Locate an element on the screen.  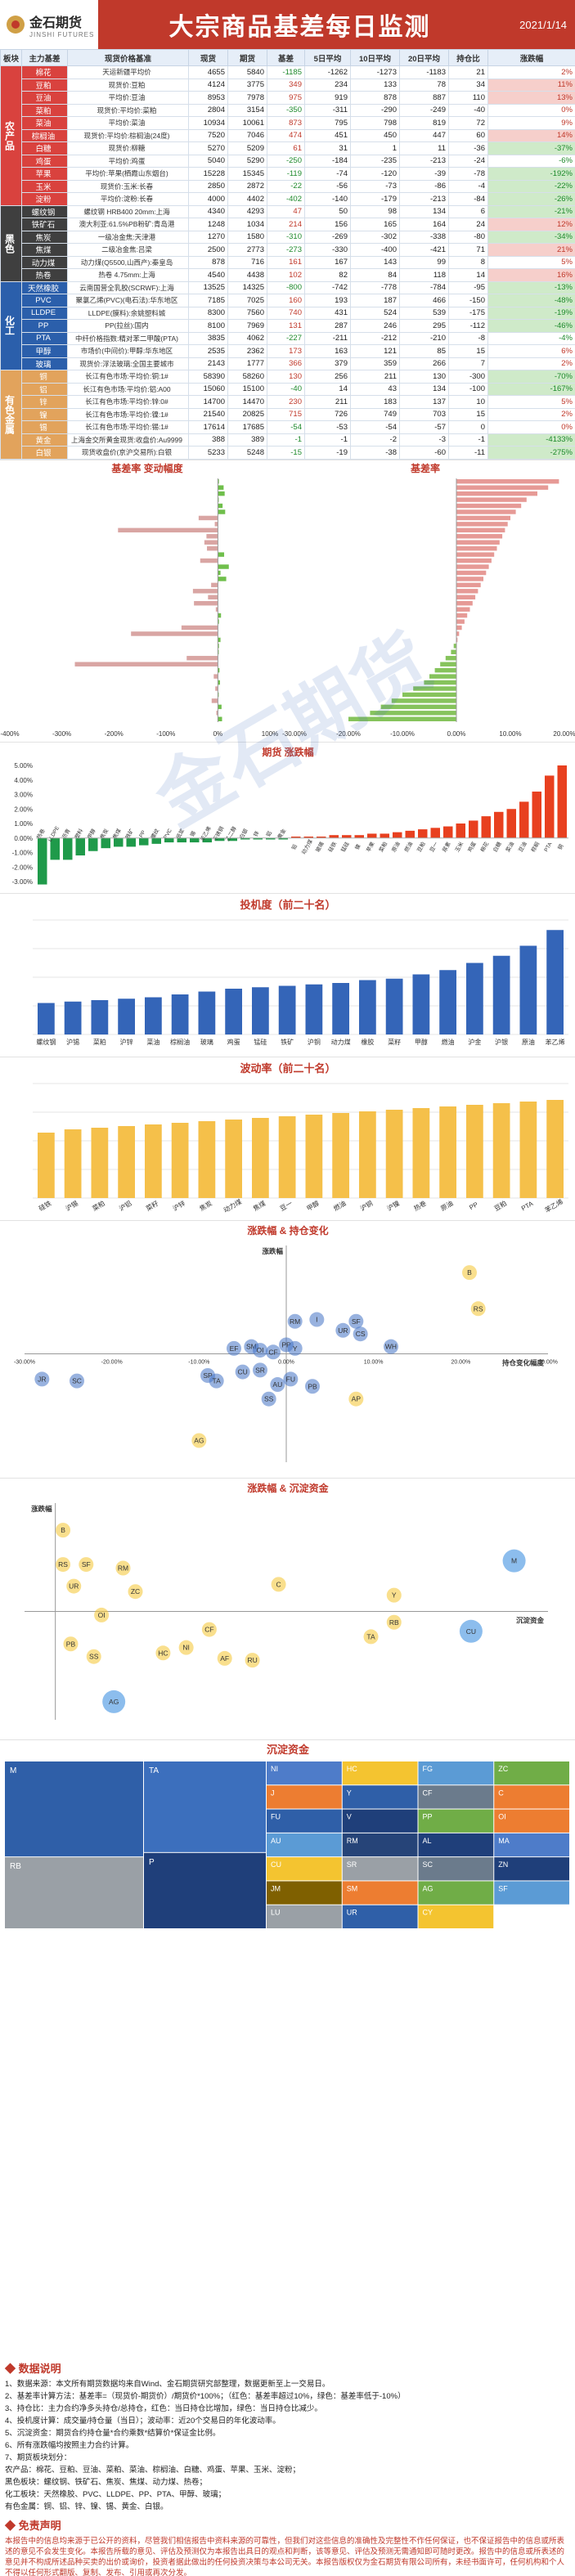
table-cell: -54 is located at coordinates (286, 427).